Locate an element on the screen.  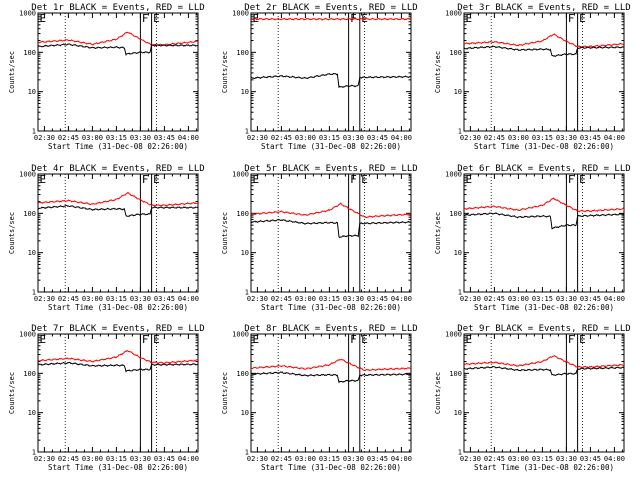
panel-title: Det 6r BLACK = Events, RED = LLD is located at coordinates (543, 169).